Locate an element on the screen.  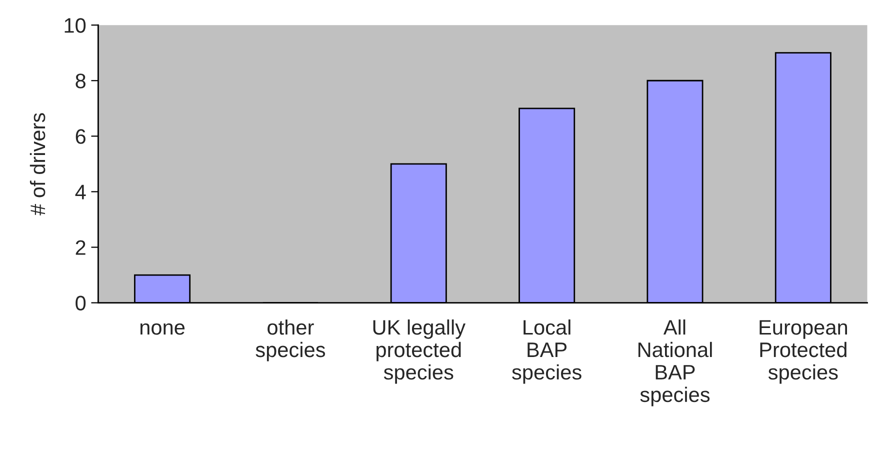
y-tick-label: 0 is located at coordinates (81, 303).